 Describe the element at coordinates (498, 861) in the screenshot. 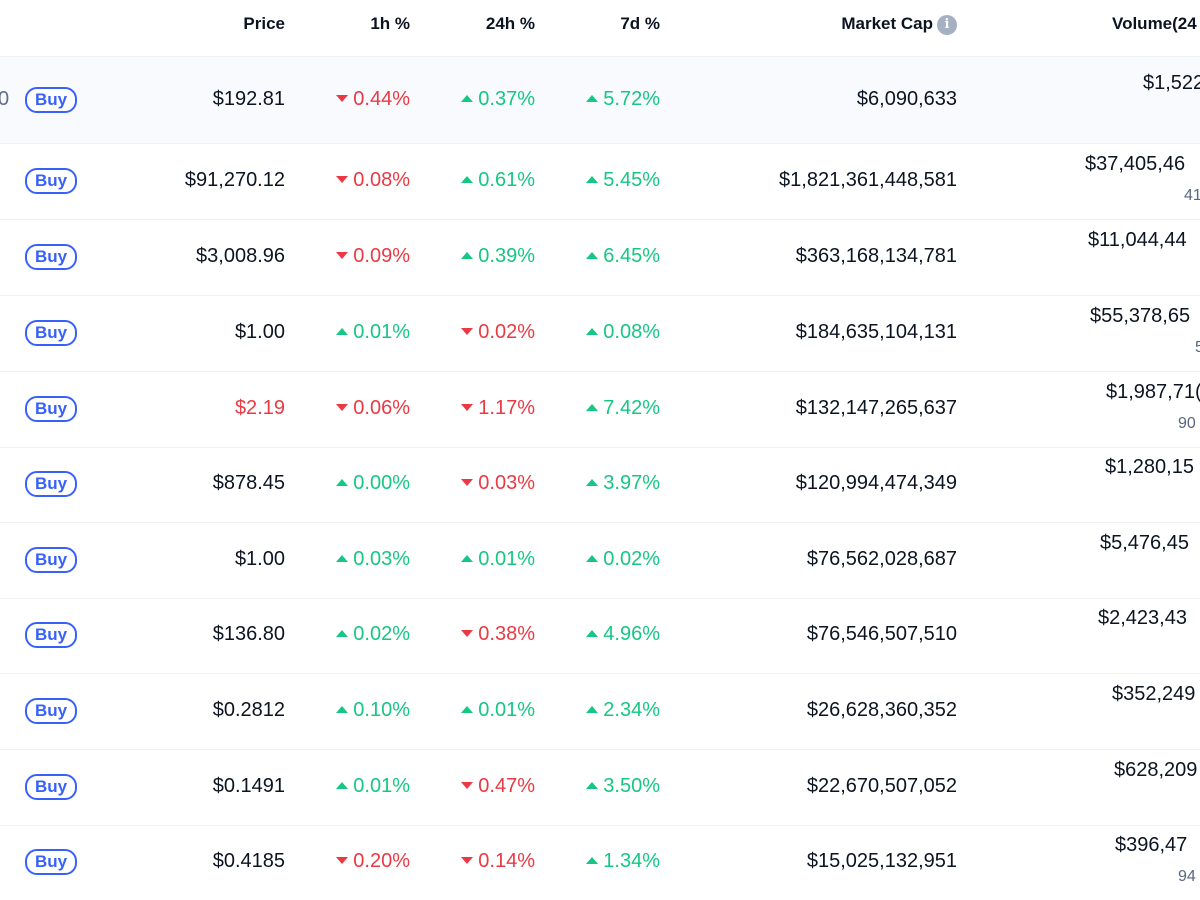

I see `change-h24: 0.14%` at that location.